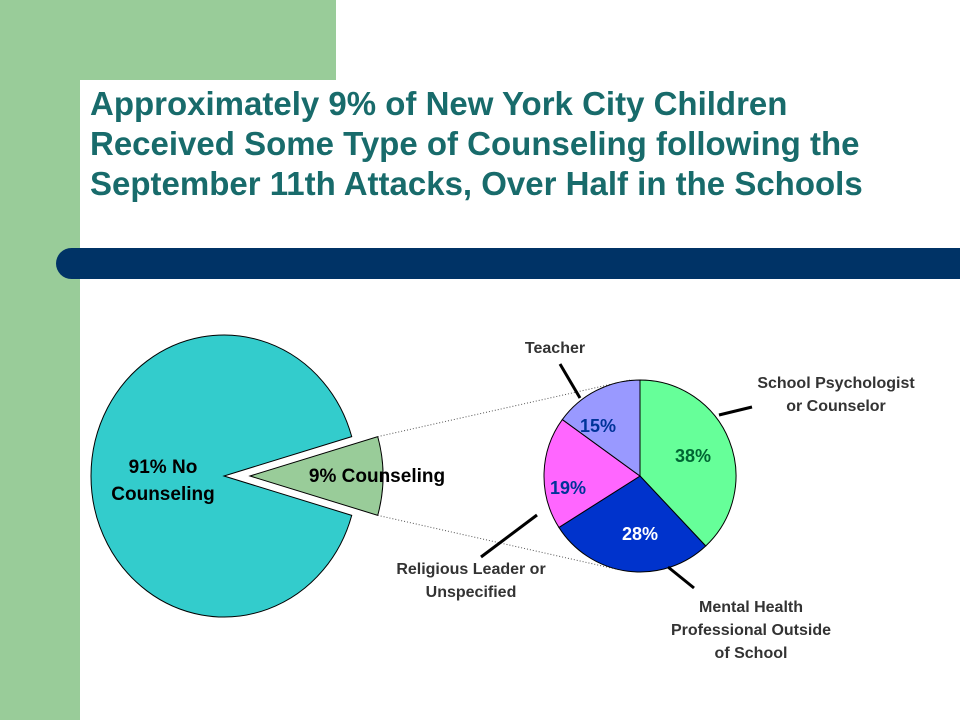  Describe the element at coordinates (693, 456) in the screenshot. I see `pie-value-label-1: 38%` at that location.